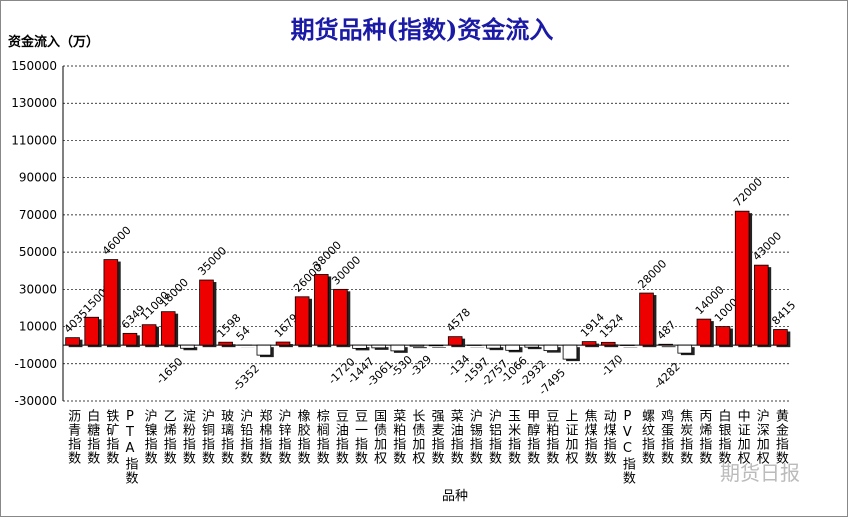  I want to click on chart-title: 期货品种(指数)资金流入, so click(422, 29).